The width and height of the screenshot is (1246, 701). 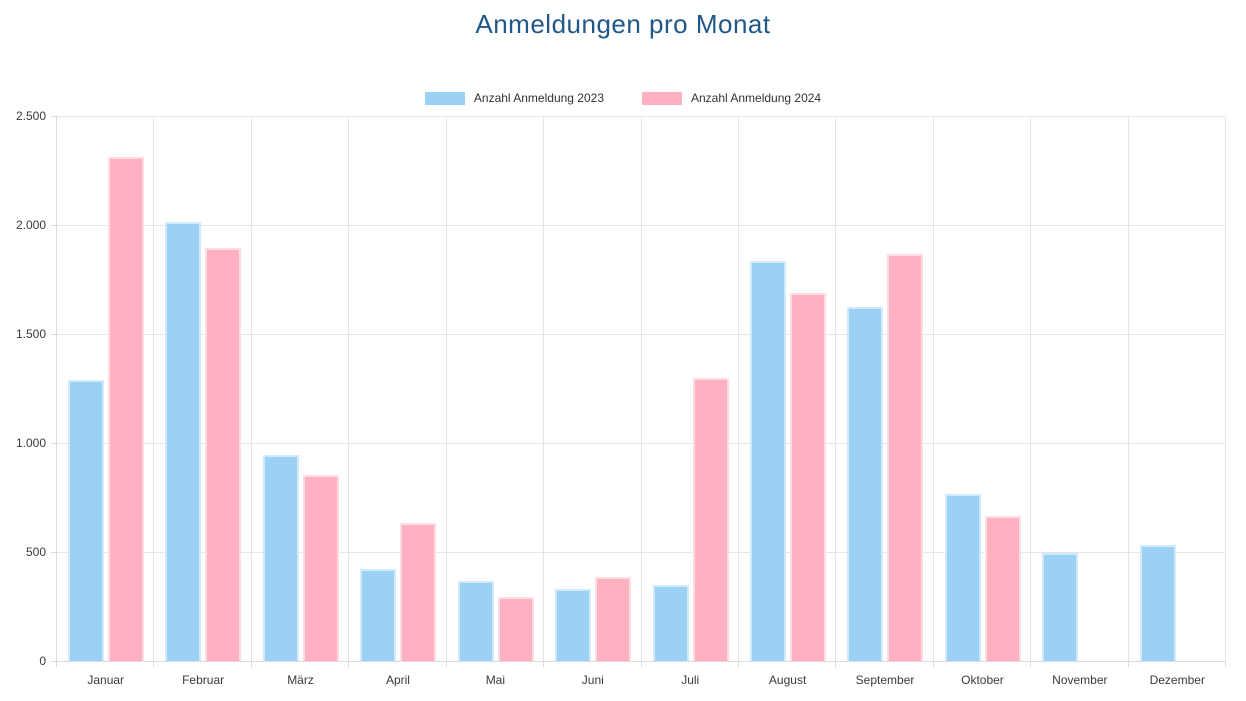 I want to click on ytick-2000, so click(x=54, y=225).